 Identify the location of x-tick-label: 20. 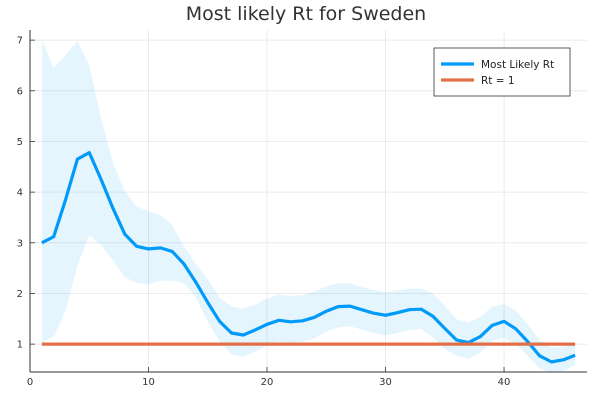
(267, 382).